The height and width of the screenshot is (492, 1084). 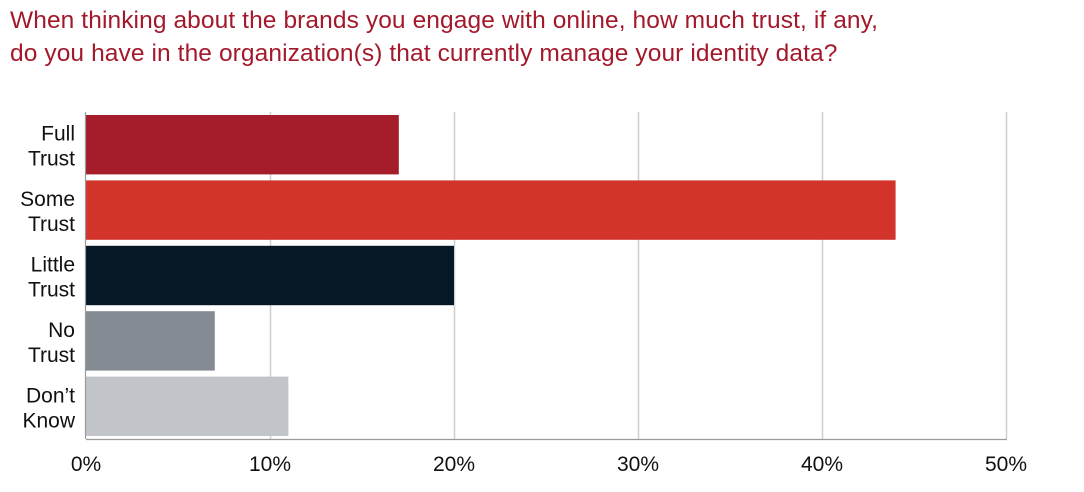 I want to click on x-tick-label-4: 40%, so click(x=822, y=464).